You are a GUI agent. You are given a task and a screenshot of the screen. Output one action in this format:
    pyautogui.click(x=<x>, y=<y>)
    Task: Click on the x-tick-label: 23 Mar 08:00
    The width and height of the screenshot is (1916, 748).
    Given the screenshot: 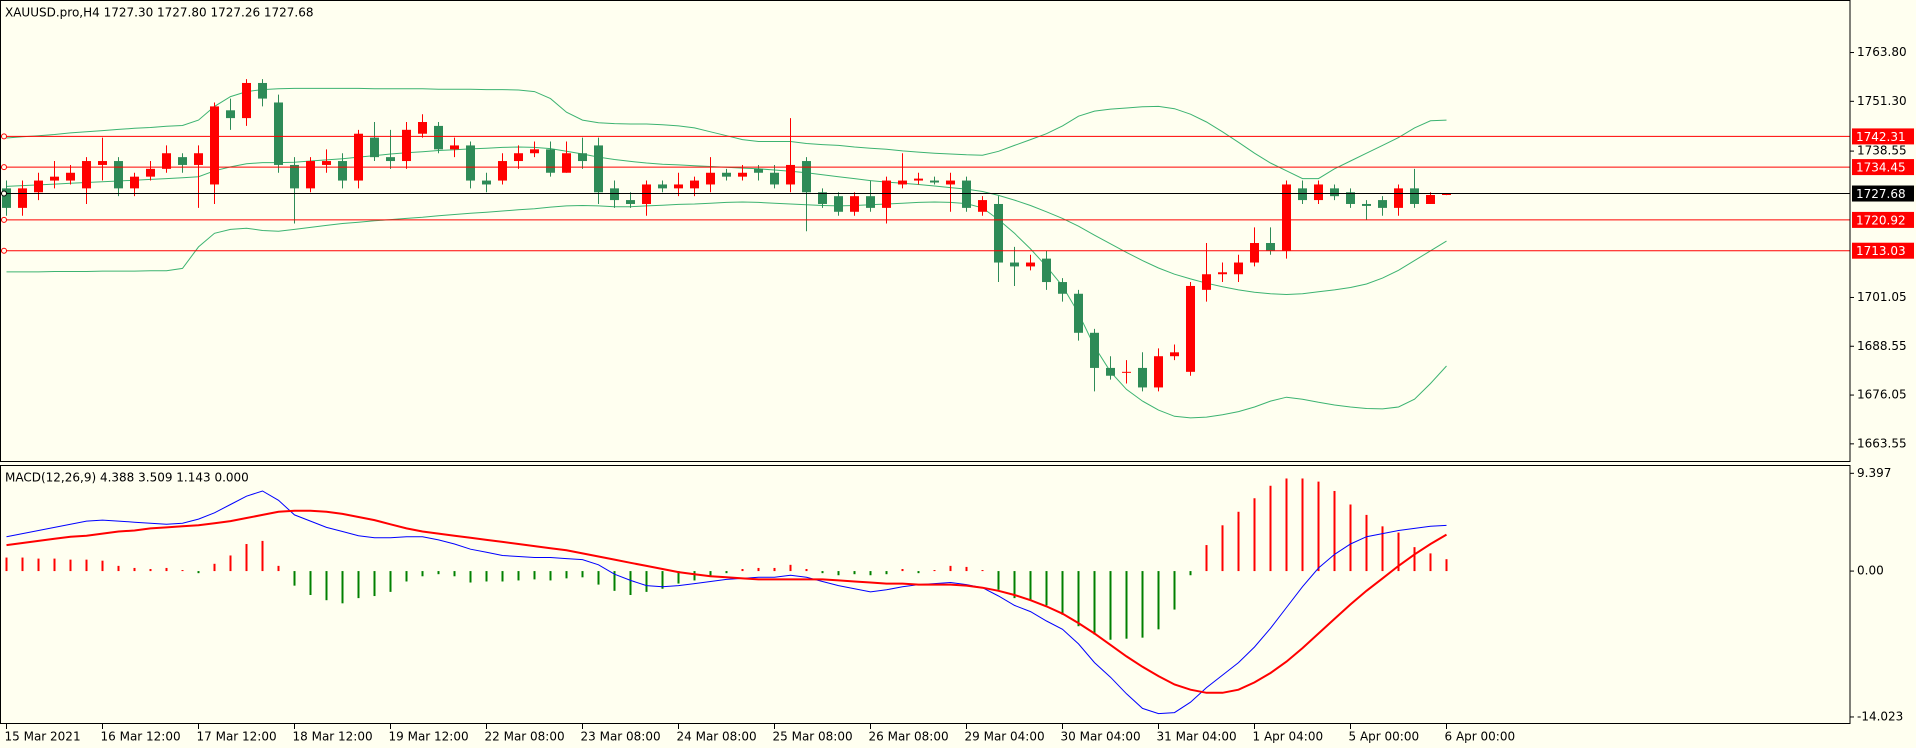 What is the action you would take?
    pyautogui.click(x=621, y=737)
    